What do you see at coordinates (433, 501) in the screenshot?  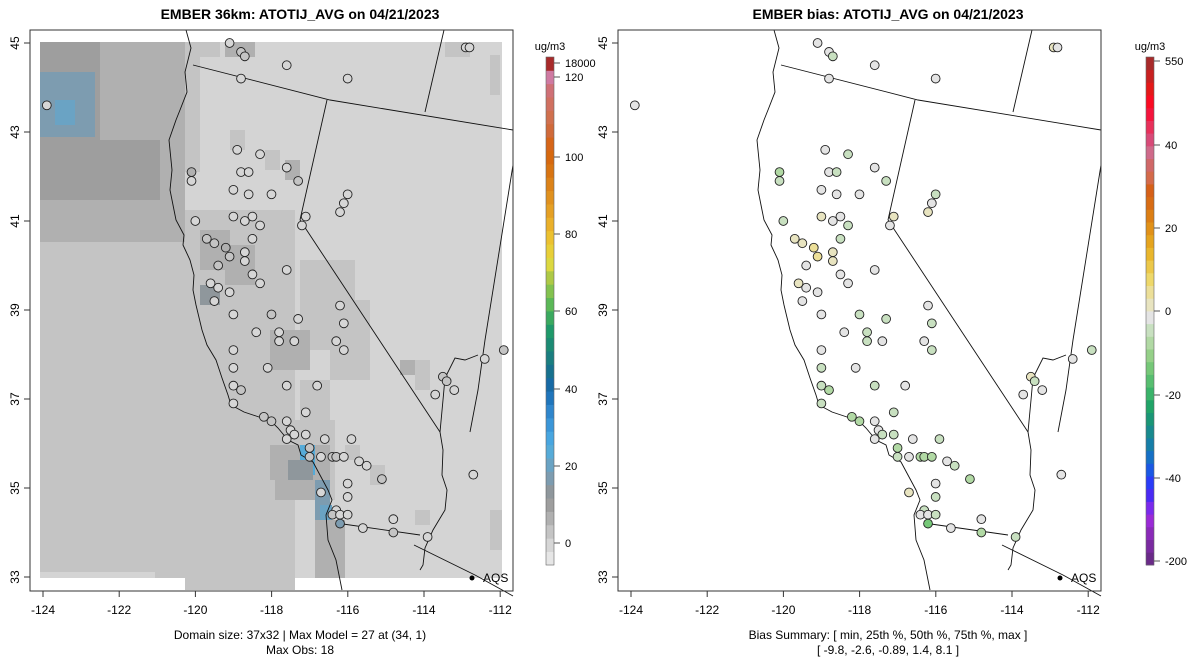 I see `colorado-river` at bounding box center [433, 501].